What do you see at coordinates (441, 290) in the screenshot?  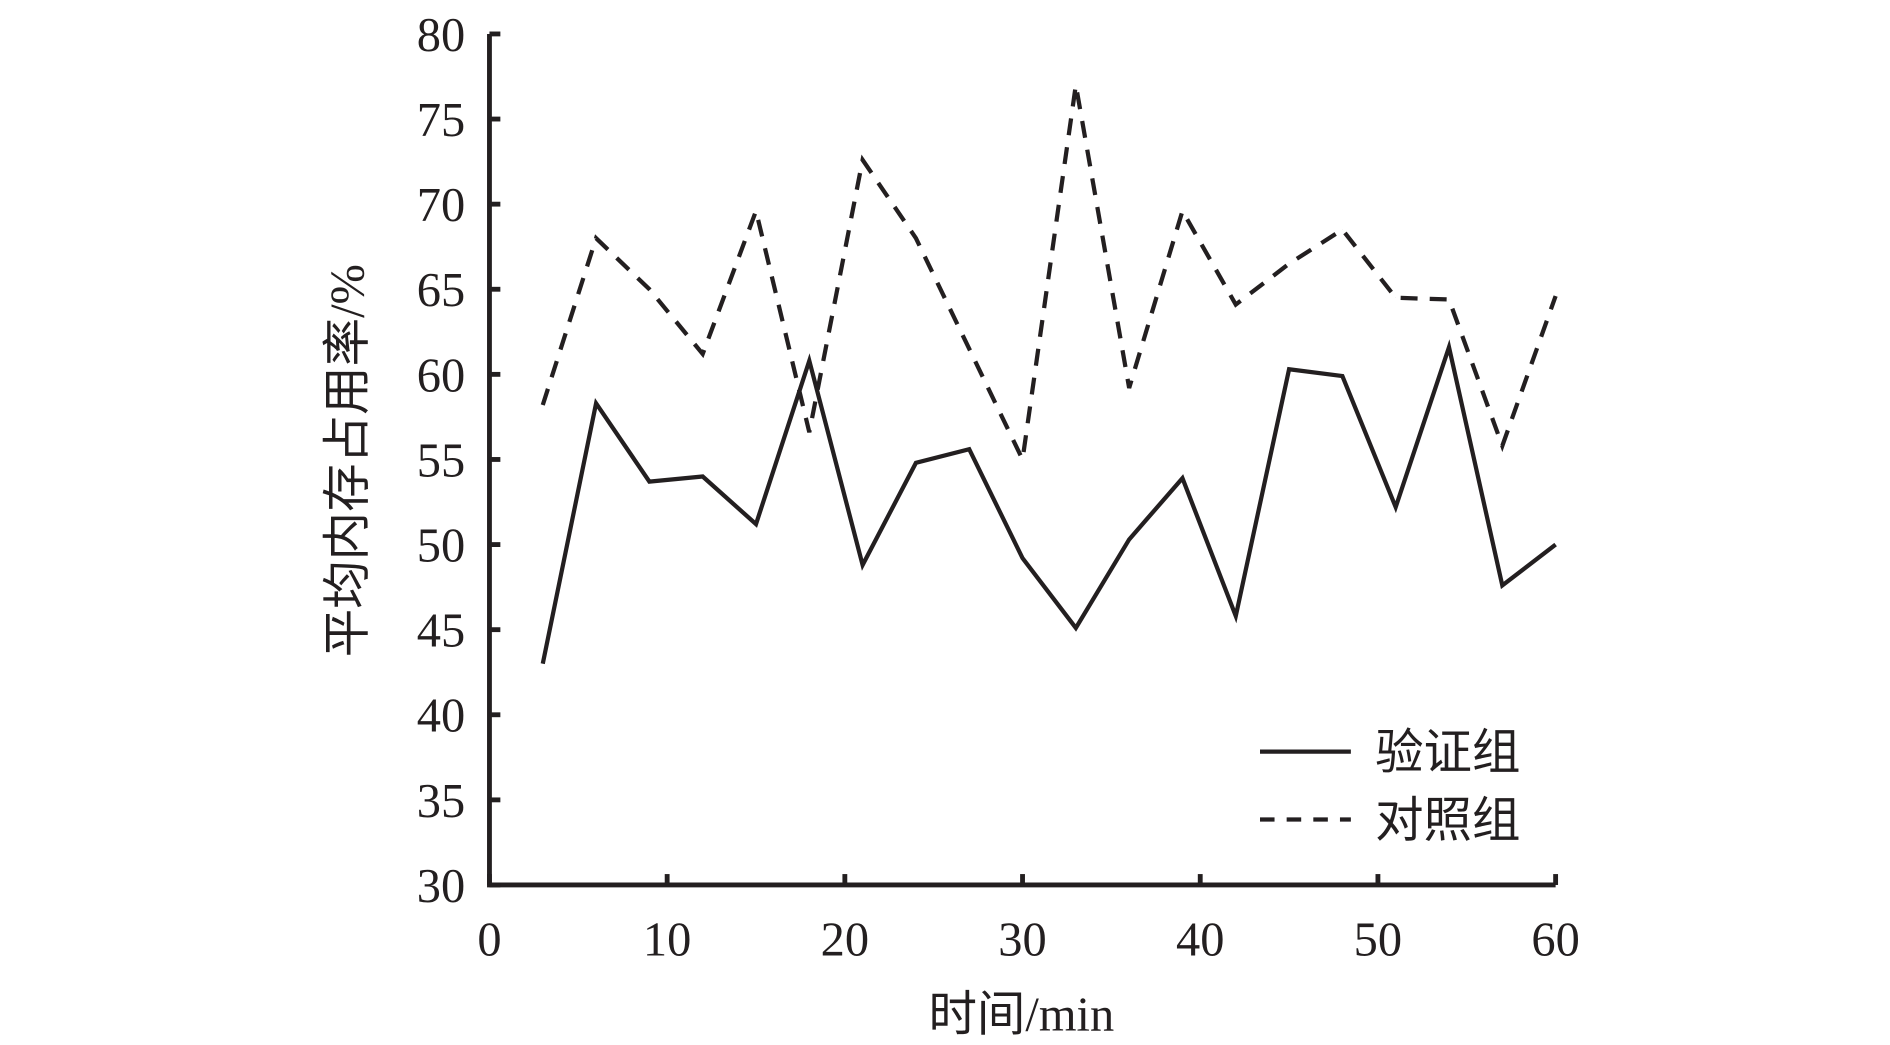 I see `y-tick-label: 65` at bounding box center [441, 290].